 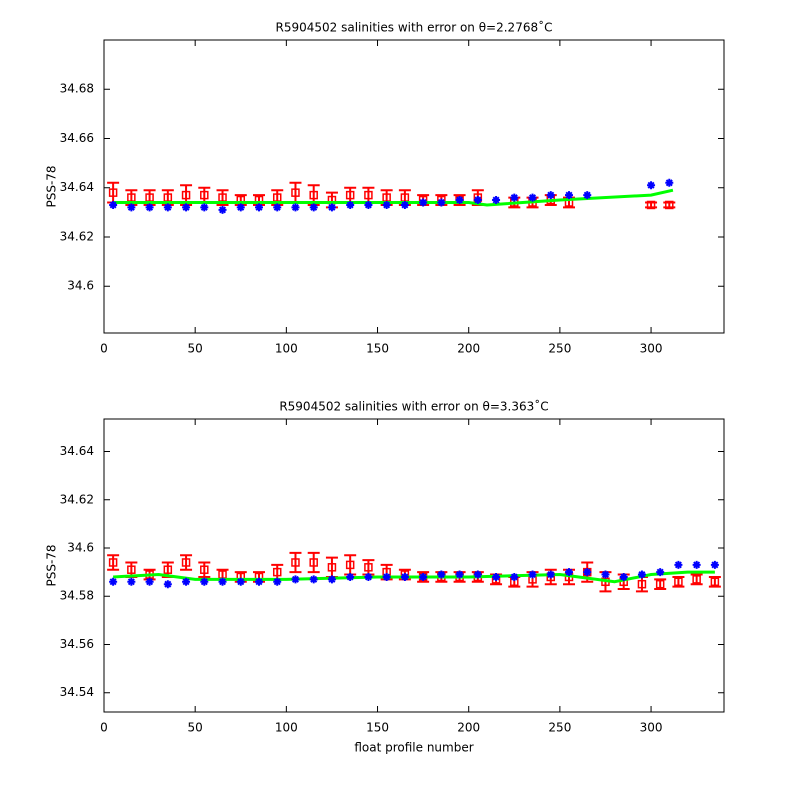 What do you see at coordinates (77, 596) in the screenshot?
I see `y-tick-label: 34.58` at bounding box center [77, 596].